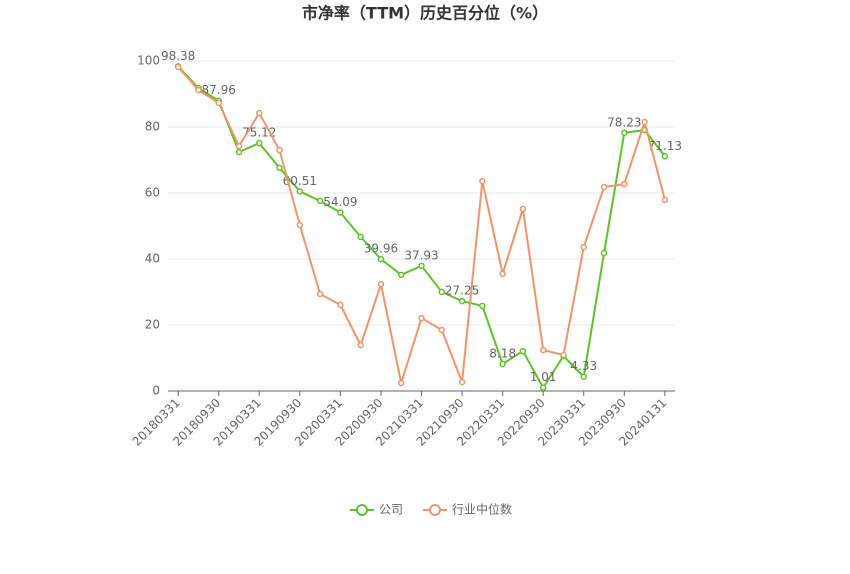 The height and width of the screenshot is (574, 850). Describe the element at coordinates (152, 325) in the screenshot. I see `y-tick-label: 20` at that location.